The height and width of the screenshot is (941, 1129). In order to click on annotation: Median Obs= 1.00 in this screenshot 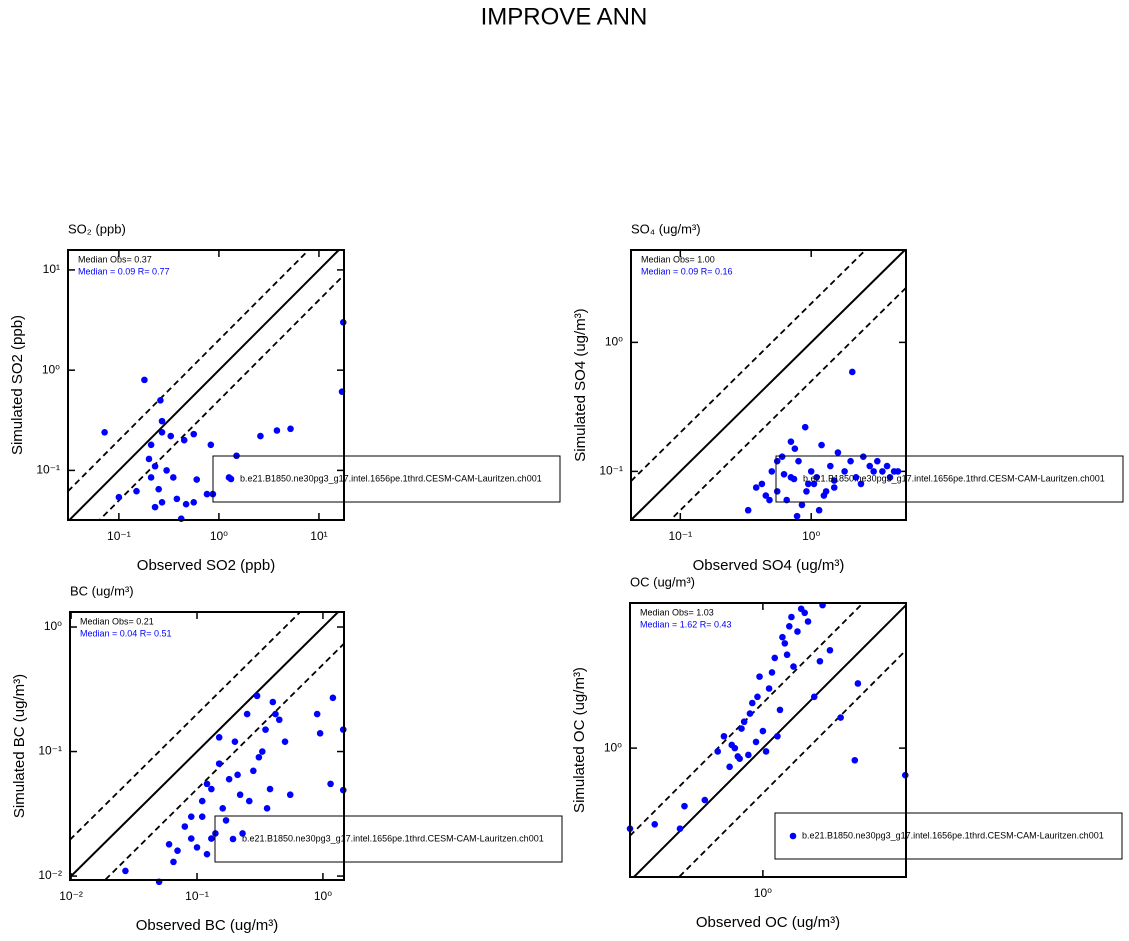, I will do `click(678, 259)`.